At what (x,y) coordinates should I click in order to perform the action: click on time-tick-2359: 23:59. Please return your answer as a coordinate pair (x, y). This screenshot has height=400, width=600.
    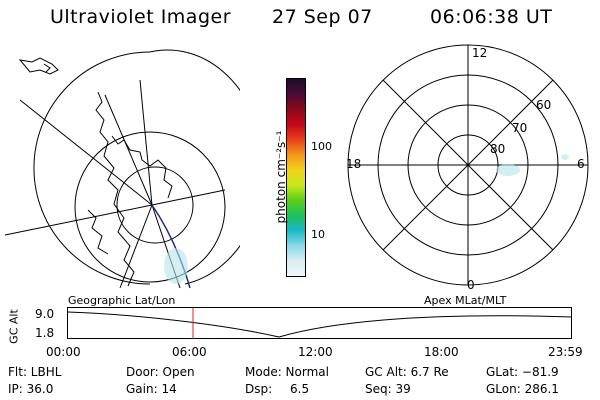
    Looking at the image, I should click on (565, 352).